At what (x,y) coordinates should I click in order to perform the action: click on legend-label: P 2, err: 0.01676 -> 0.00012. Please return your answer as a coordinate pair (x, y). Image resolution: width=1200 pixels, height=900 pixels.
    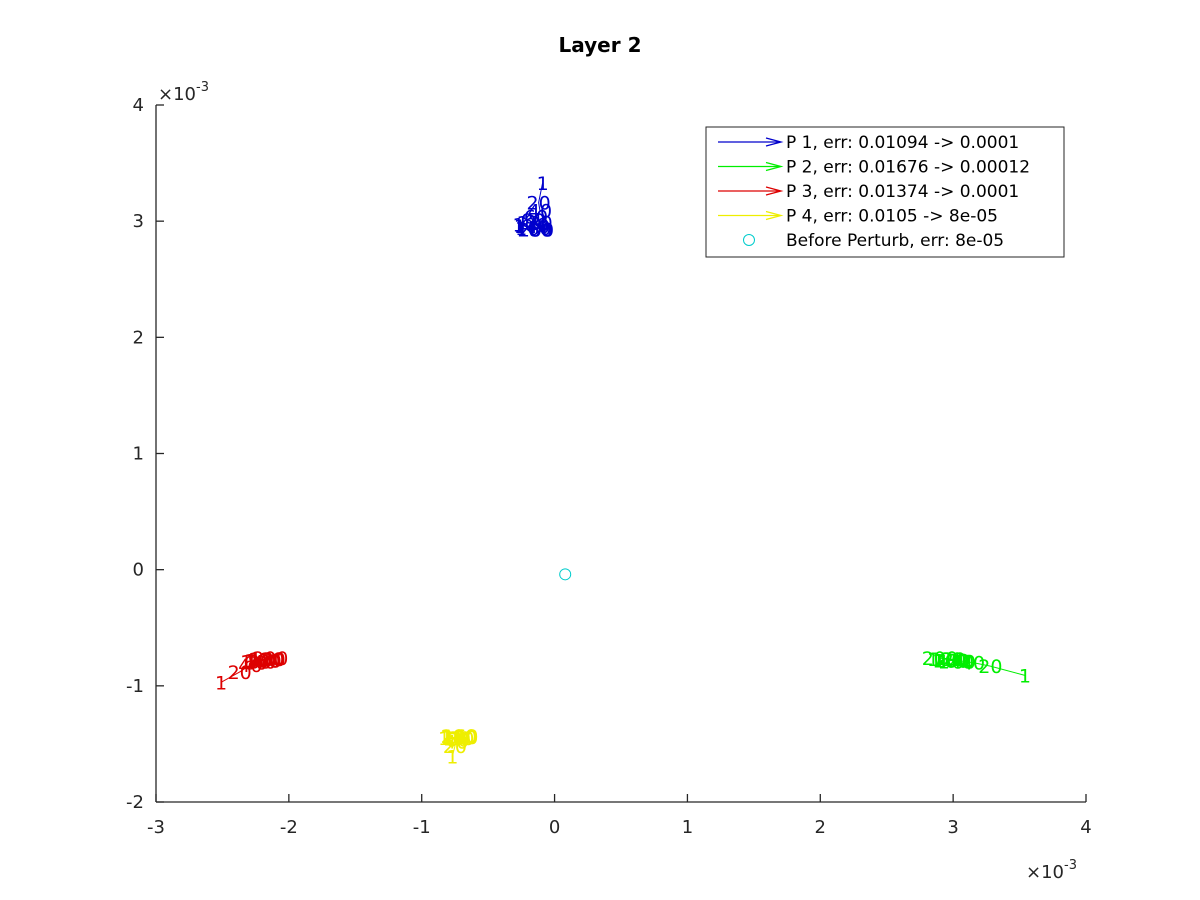
    Looking at the image, I should click on (908, 168).